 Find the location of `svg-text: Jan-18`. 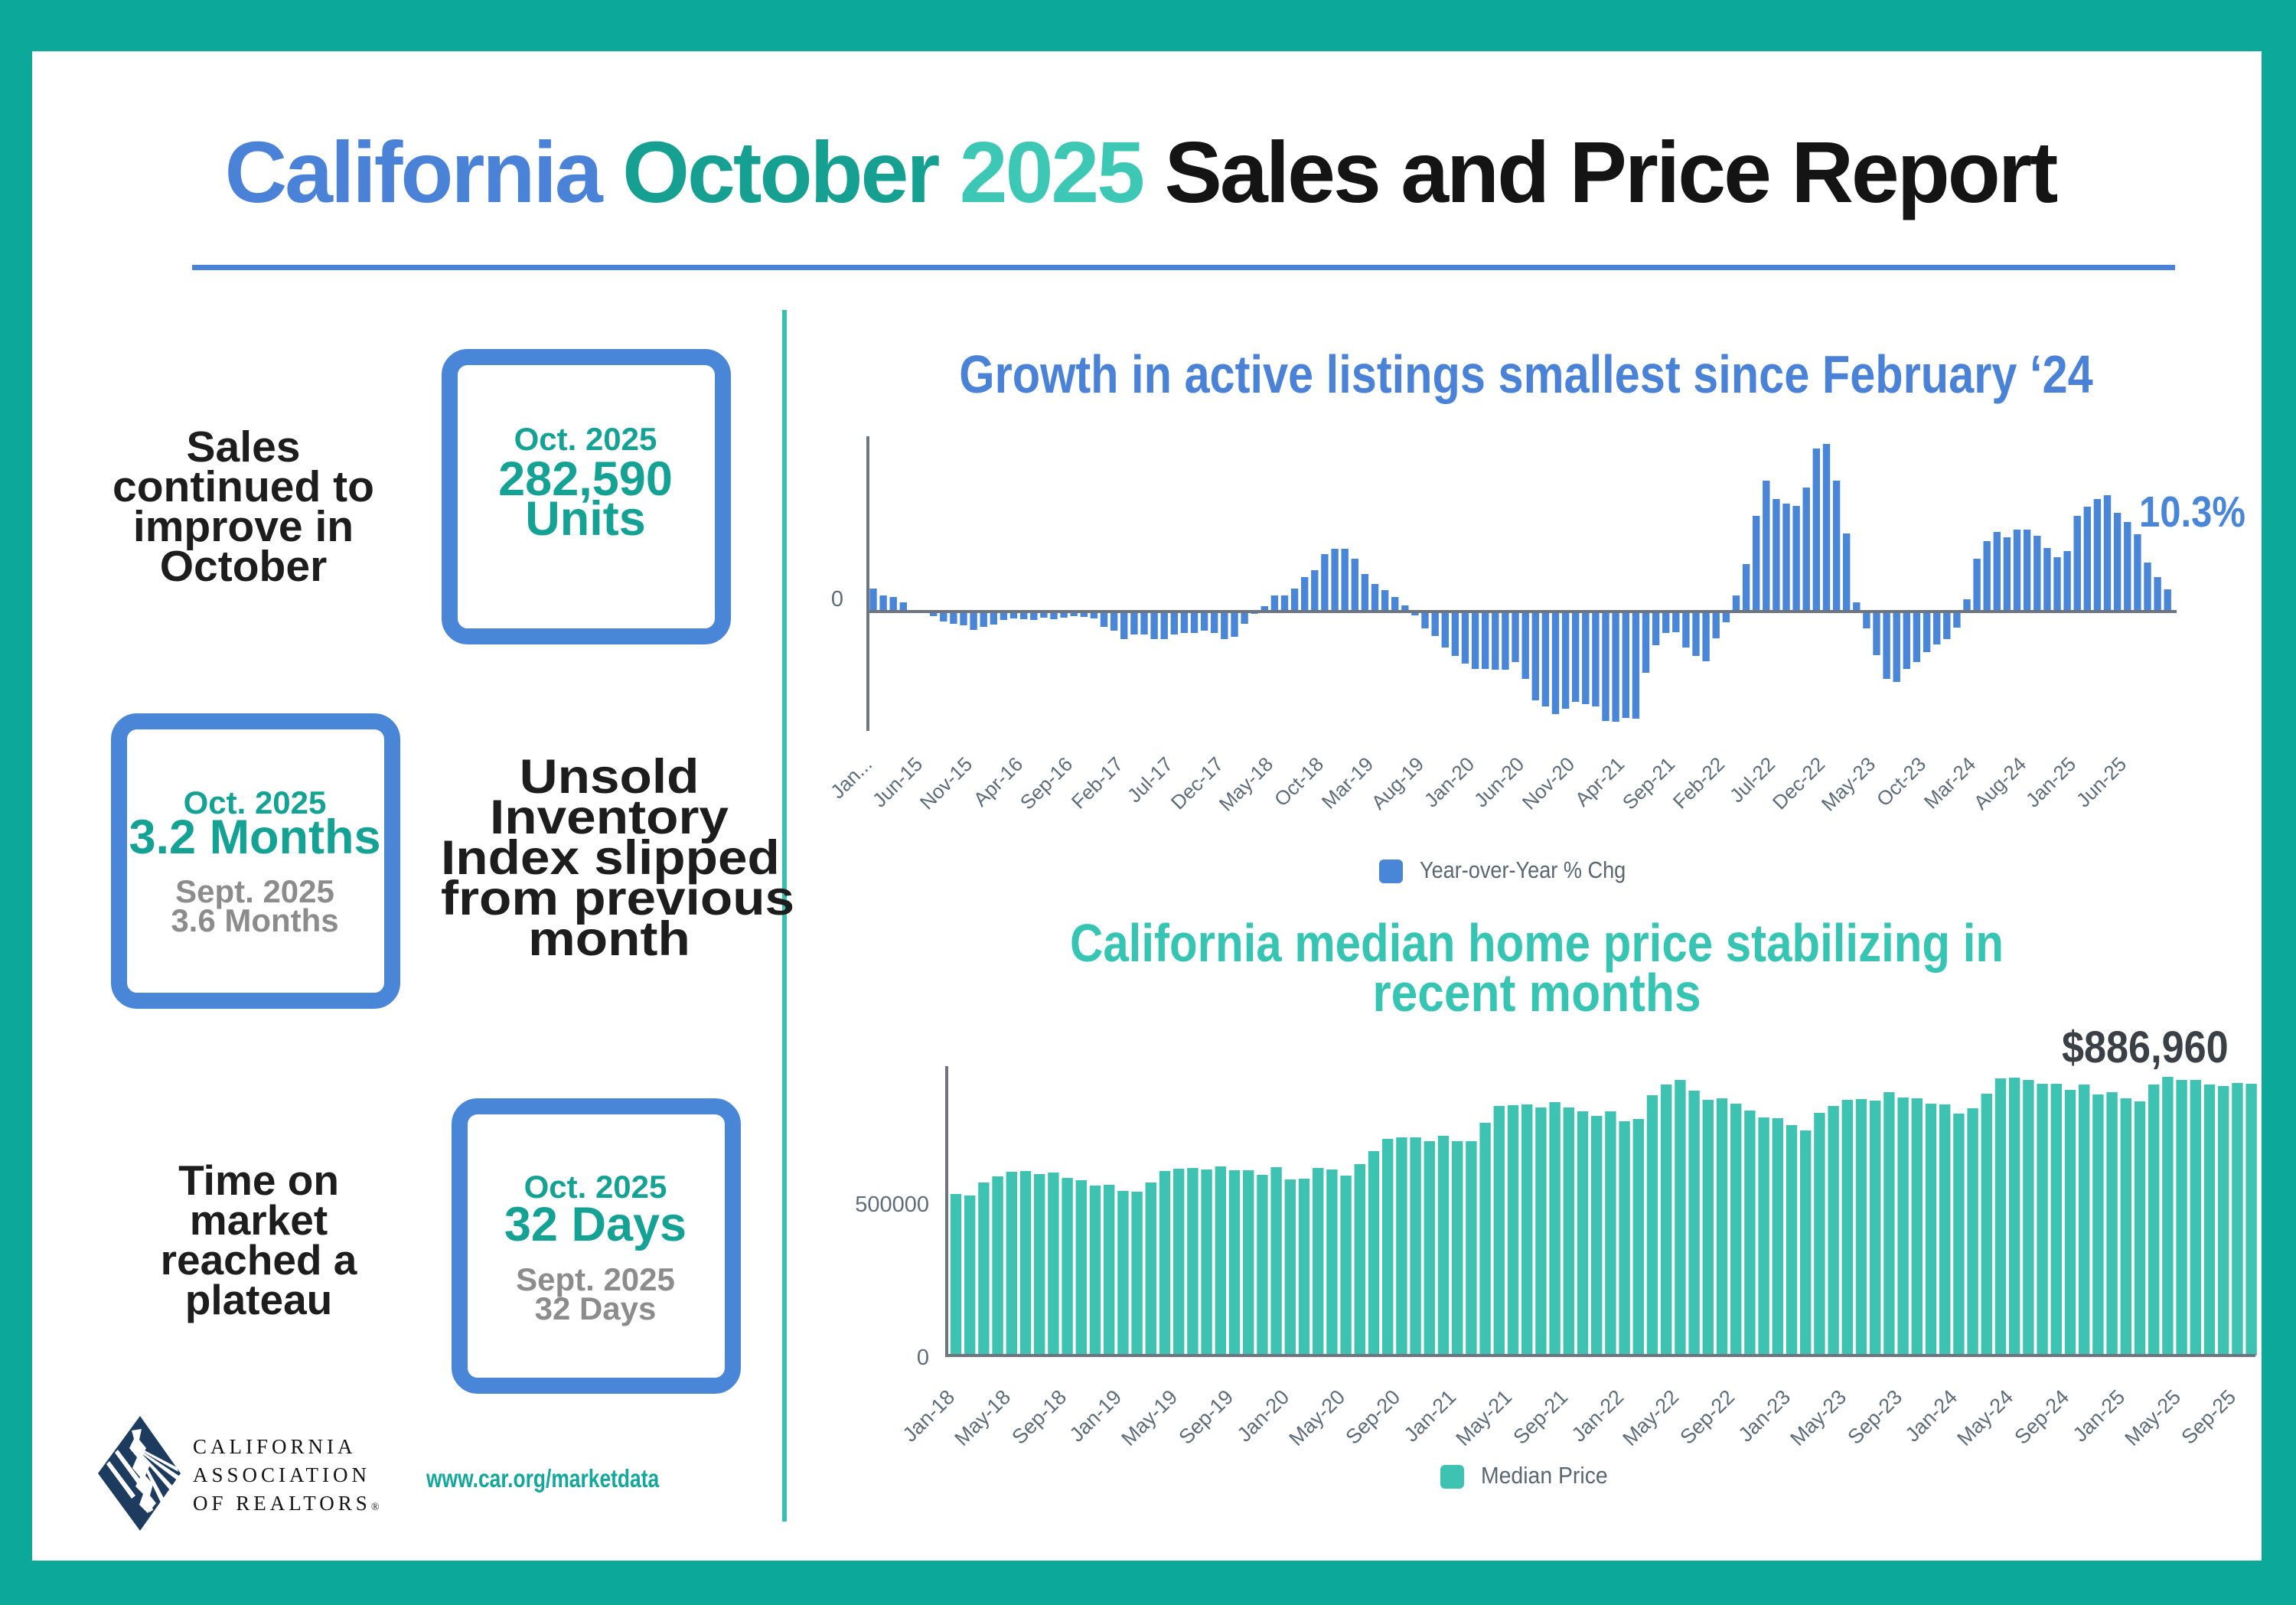

svg-text: Jan-18 is located at coordinates (929, 1416).